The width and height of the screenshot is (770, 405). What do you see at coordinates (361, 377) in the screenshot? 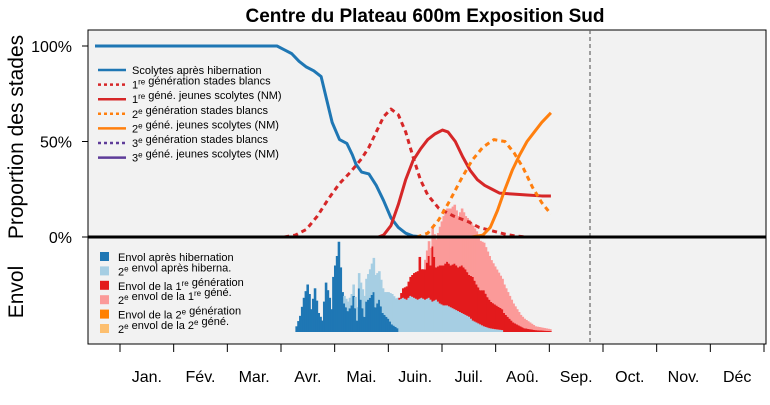
I see `month-label: Mai.` at bounding box center [361, 377].